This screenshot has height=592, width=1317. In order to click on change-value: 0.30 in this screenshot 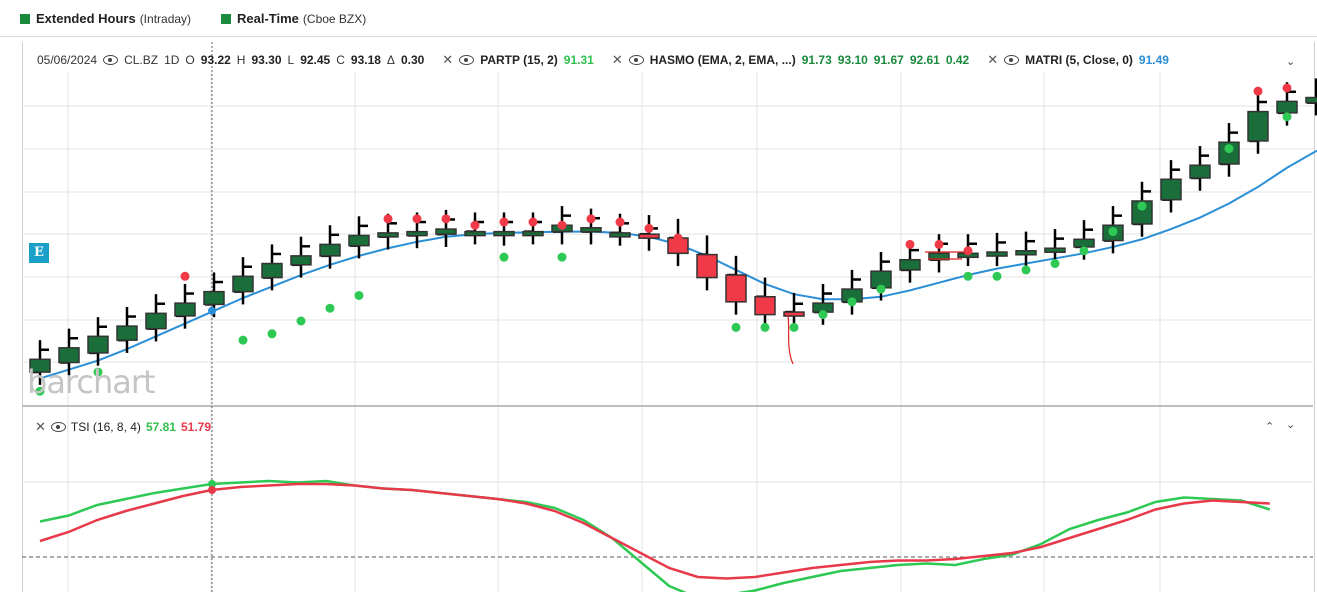, I will do `click(412, 60)`.